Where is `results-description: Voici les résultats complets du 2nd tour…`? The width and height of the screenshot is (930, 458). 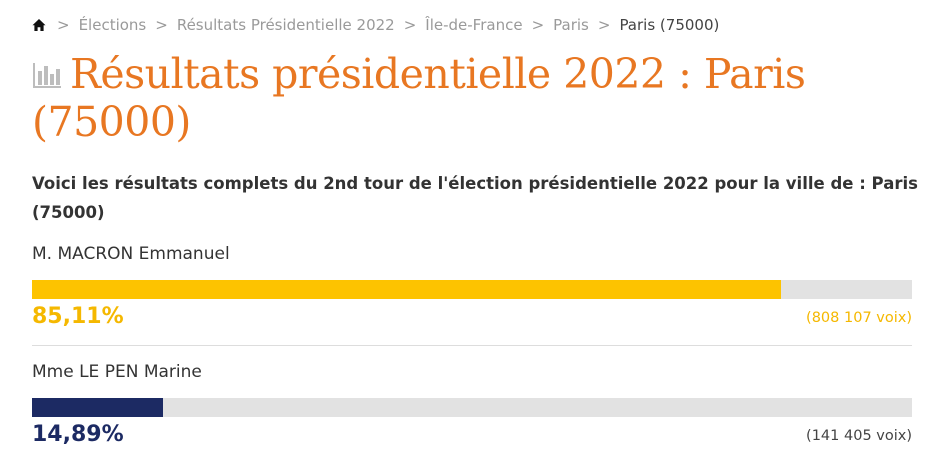
results-description: Voici les résultats complets du 2nd tour… is located at coordinates (475, 198).